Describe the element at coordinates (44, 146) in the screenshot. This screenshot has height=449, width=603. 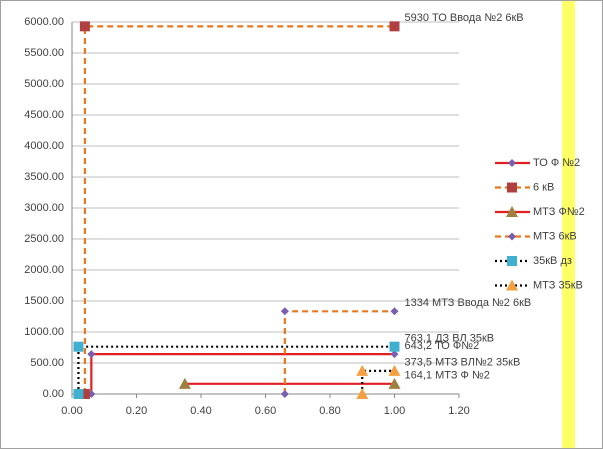
I see `y-tick-label: 4000.00` at that location.